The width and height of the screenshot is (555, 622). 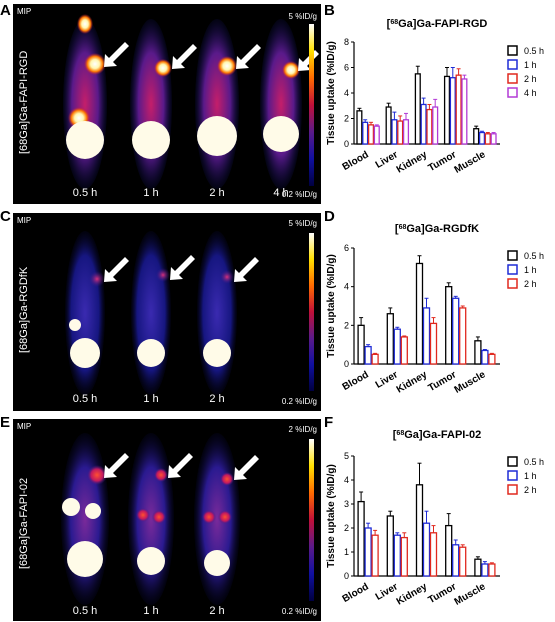 I want to click on y-tick-label: 3, so click(x=346, y=504).